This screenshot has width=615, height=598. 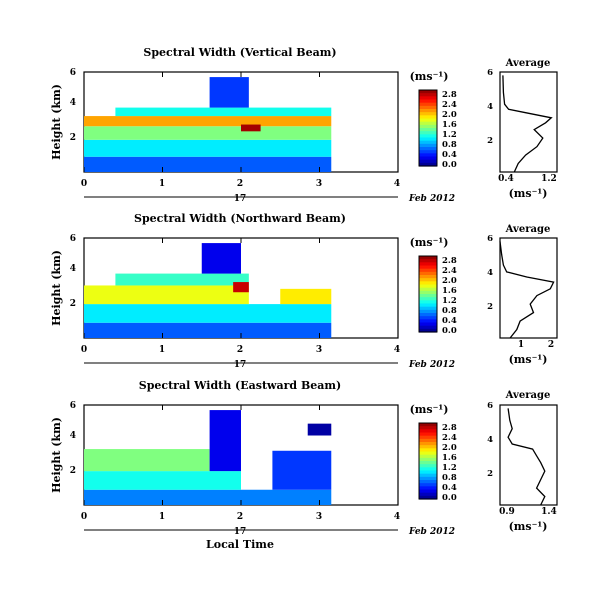 I want to click on x-tick-labels: 0 1 2 3 4, so click(x=240, y=517).